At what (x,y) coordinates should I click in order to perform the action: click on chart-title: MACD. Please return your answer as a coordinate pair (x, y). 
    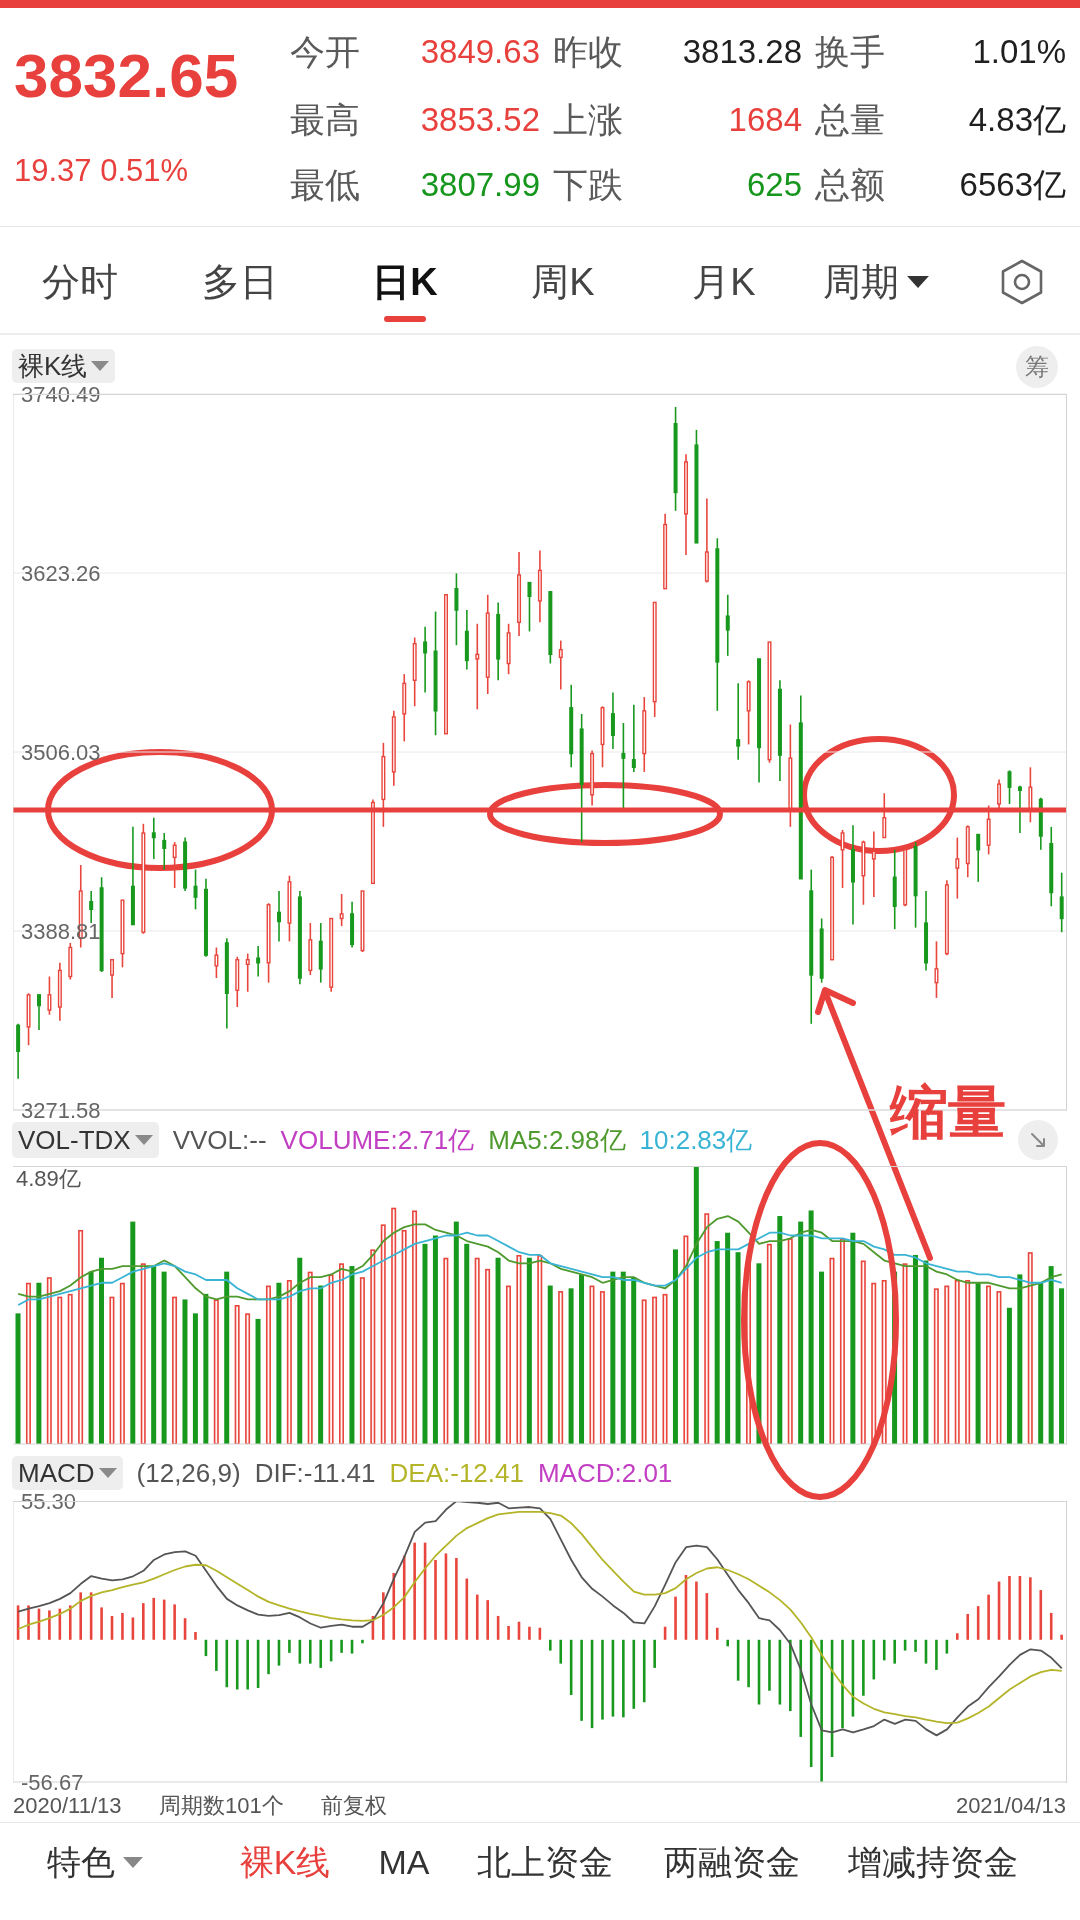
    Looking at the image, I should click on (56, 1473).